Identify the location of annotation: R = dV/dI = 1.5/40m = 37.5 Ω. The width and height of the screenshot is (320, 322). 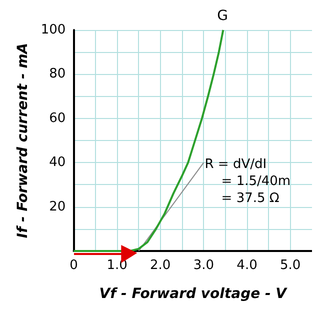
(247, 181).